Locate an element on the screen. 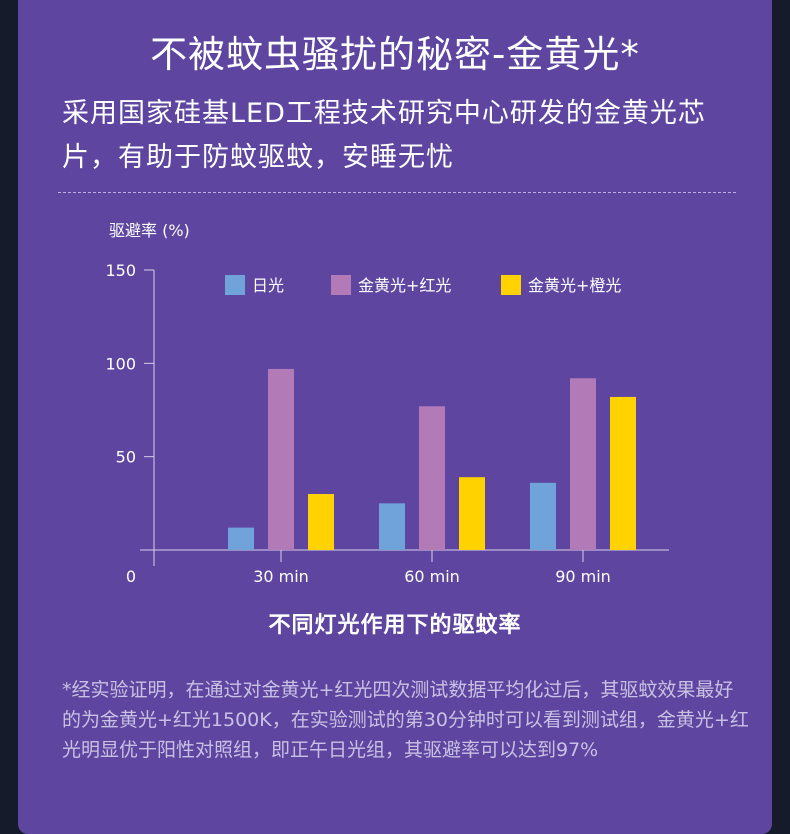 Image resolution: width=790 pixels, height=834 pixels. x-tick-label: 90 min is located at coordinates (583, 576).